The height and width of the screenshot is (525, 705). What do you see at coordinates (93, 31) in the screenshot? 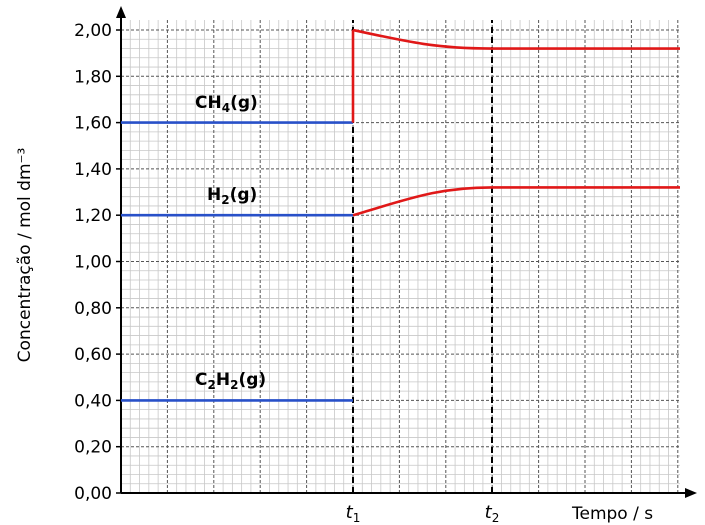
I see `y-tick-label: 2,00` at bounding box center [93, 31].